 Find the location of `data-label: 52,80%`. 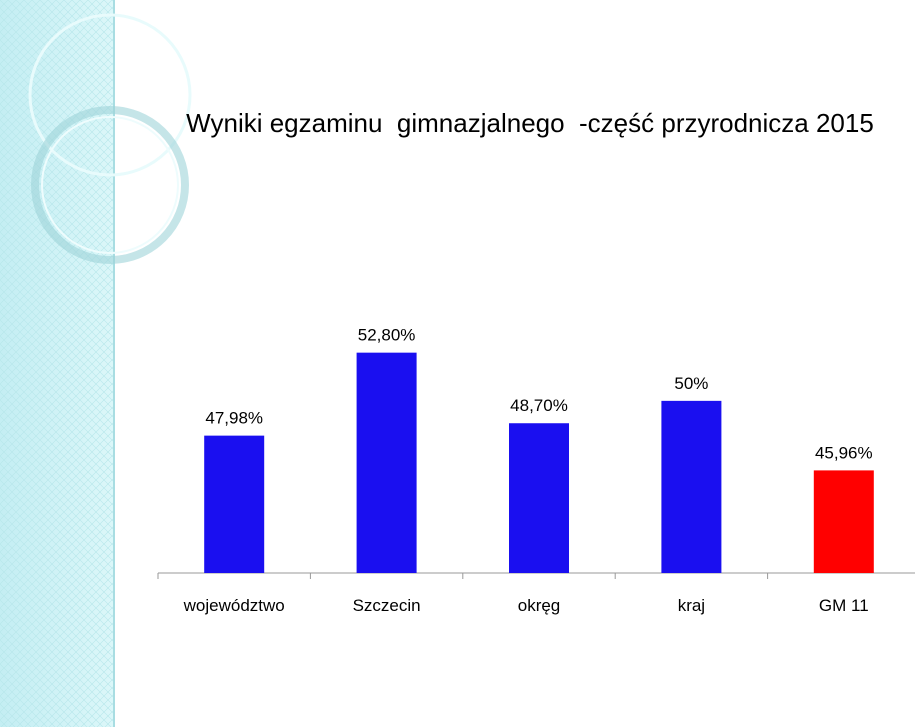

data-label: 52,80% is located at coordinates (387, 335).